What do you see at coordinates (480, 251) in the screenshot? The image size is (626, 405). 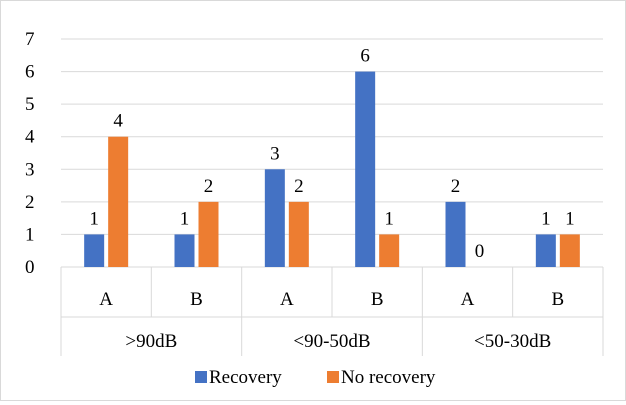 I see `data-label: 0` at bounding box center [480, 251].